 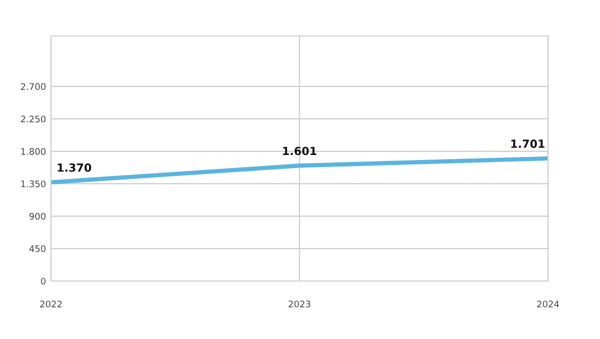 I want to click on data-label: 1.601, so click(x=299, y=151).